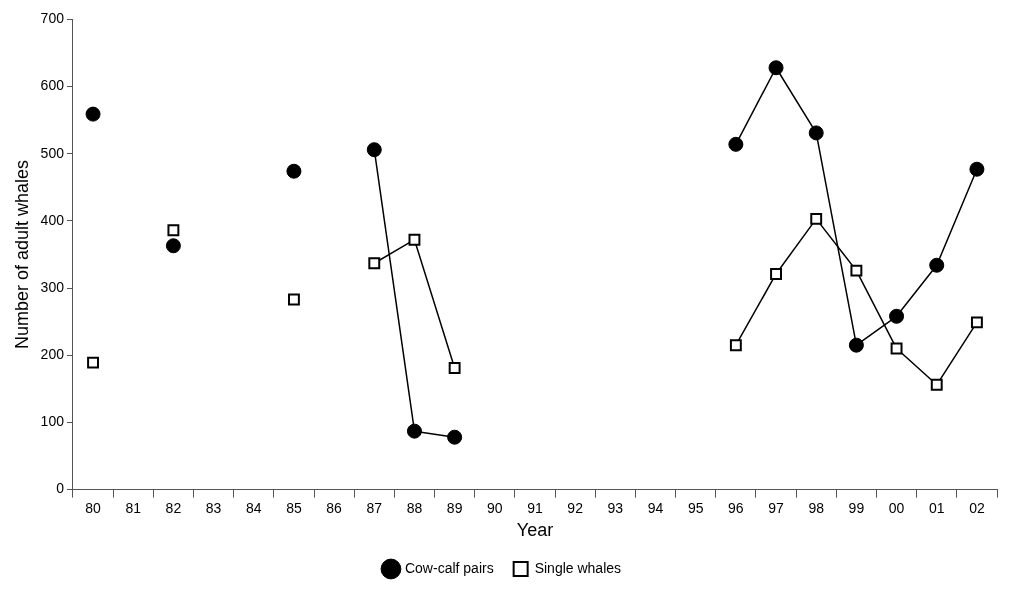 The width and height of the screenshot is (1015, 594). Describe the element at coordinates (495, 507) in the screenshot. I see `x-tick-label: 90` at that location.